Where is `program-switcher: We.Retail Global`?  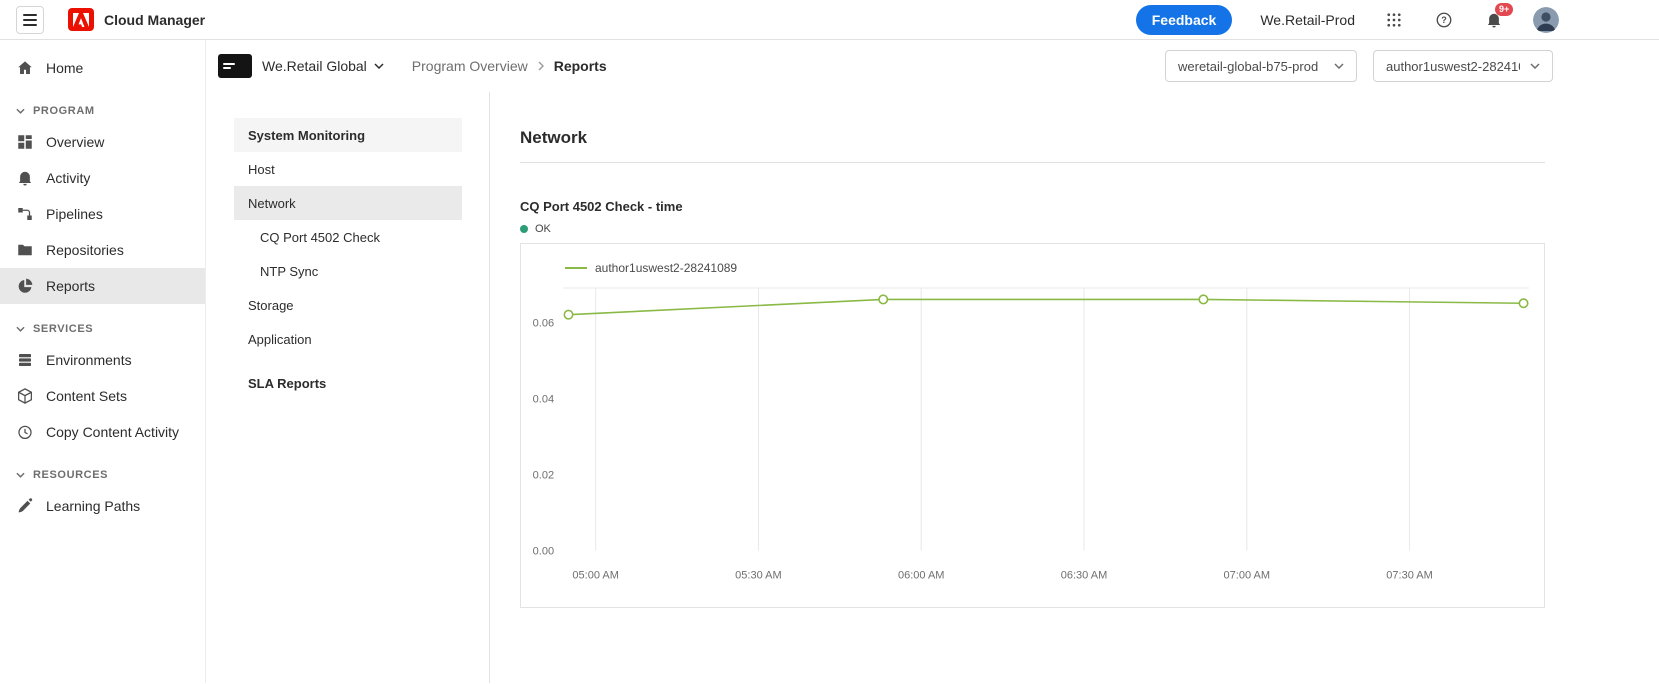 program-switcher: We.Retail Global is located at coordinates (323, 66).